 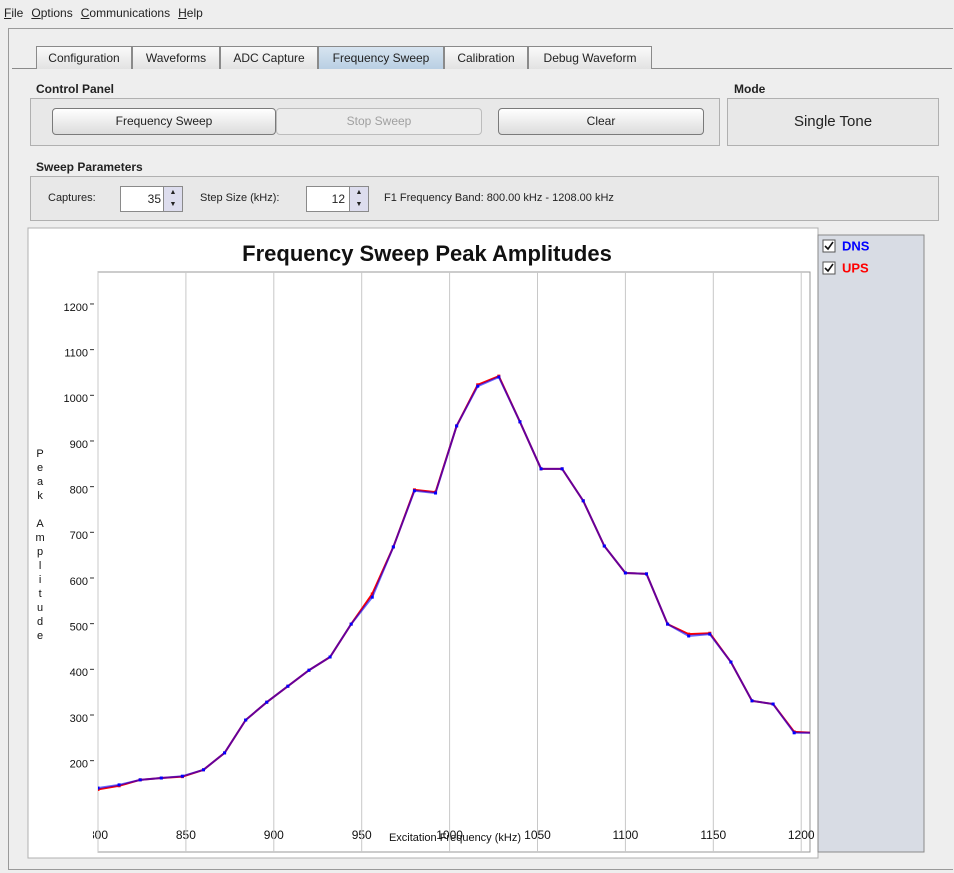 What do you see at coordinates (79, 719) in the screenshot?
I see `y-tick-label: 300` at bounding box center [79, 719].